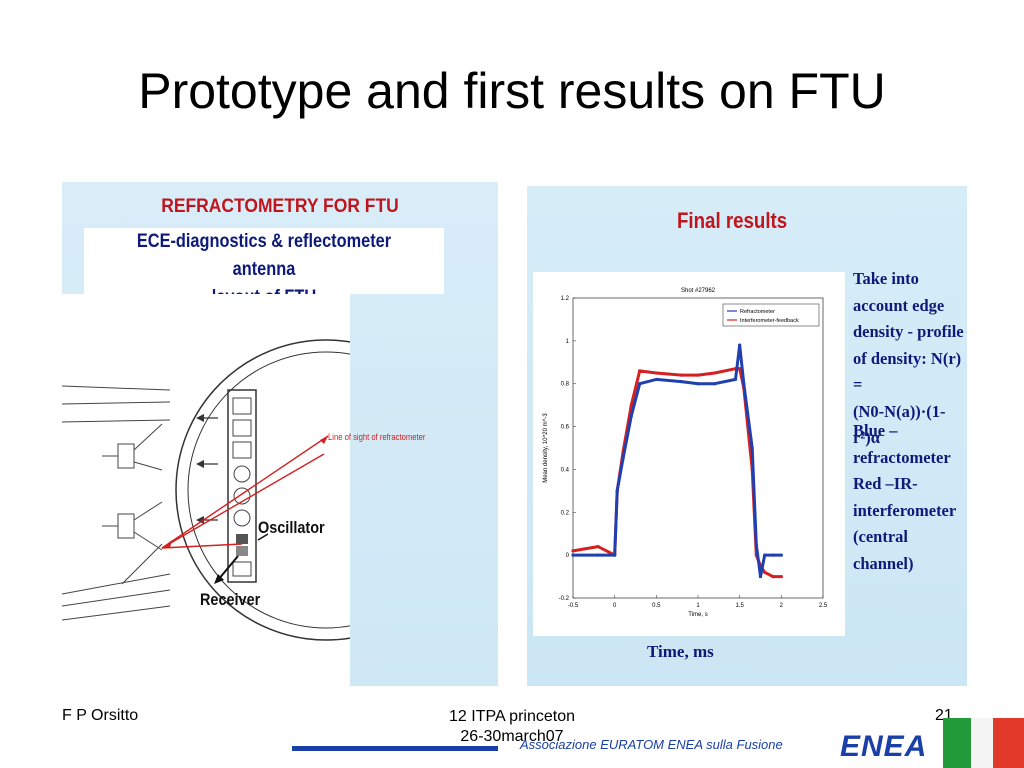  Describe the element at coordinates (230, 599) in the screenshot. I see `receiver-label: Receiver` at that location.